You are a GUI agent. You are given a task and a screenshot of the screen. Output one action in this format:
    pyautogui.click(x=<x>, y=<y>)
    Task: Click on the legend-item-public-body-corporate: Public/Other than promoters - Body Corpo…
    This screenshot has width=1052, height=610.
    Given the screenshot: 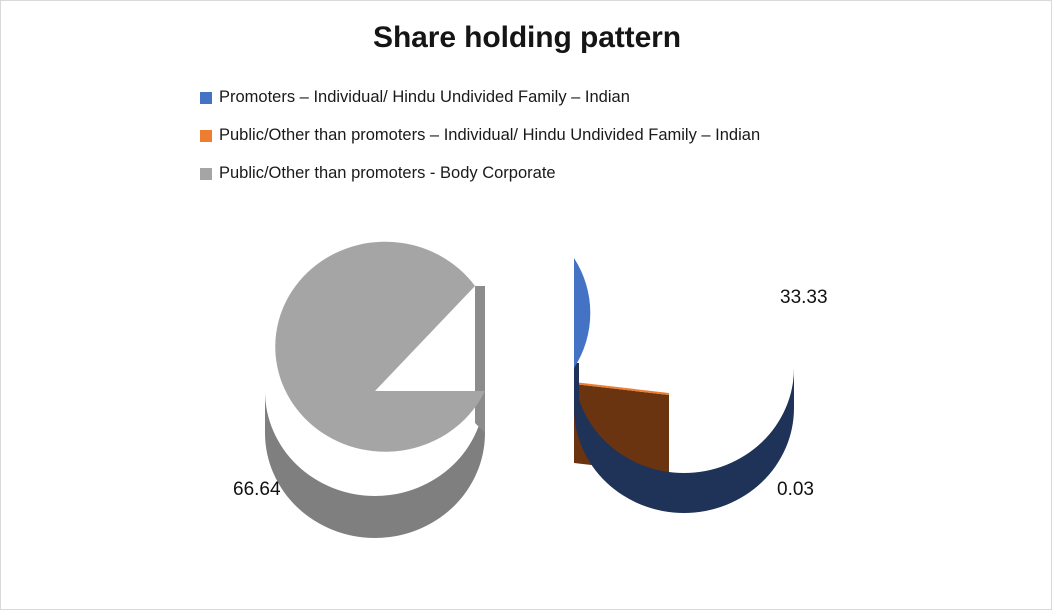 What is the action you would take?
    pyautogui.click(x=580, y=173)
    